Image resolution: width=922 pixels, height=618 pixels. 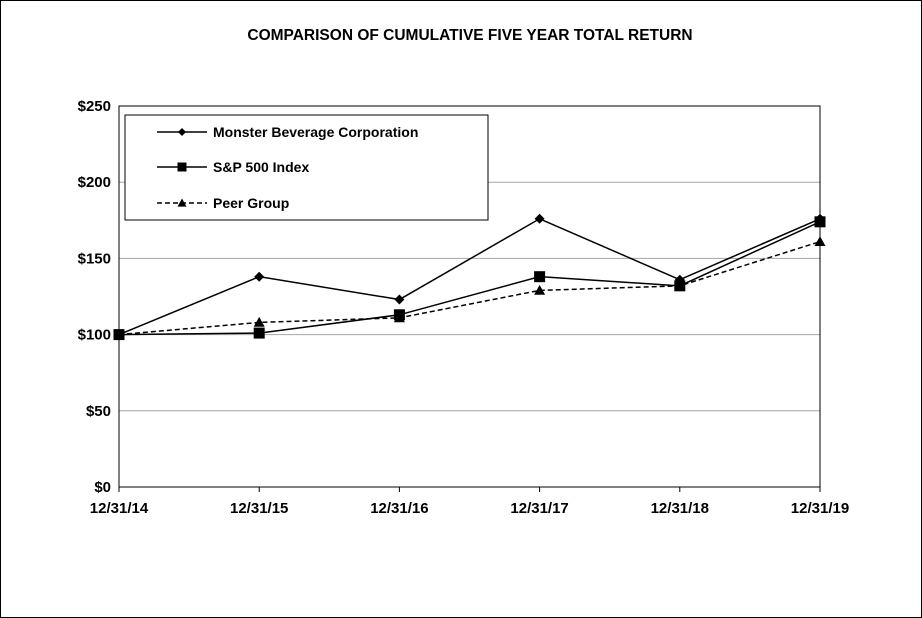 I want to click on x-tick-label: 12/31/17, so click(x=539, y=508).